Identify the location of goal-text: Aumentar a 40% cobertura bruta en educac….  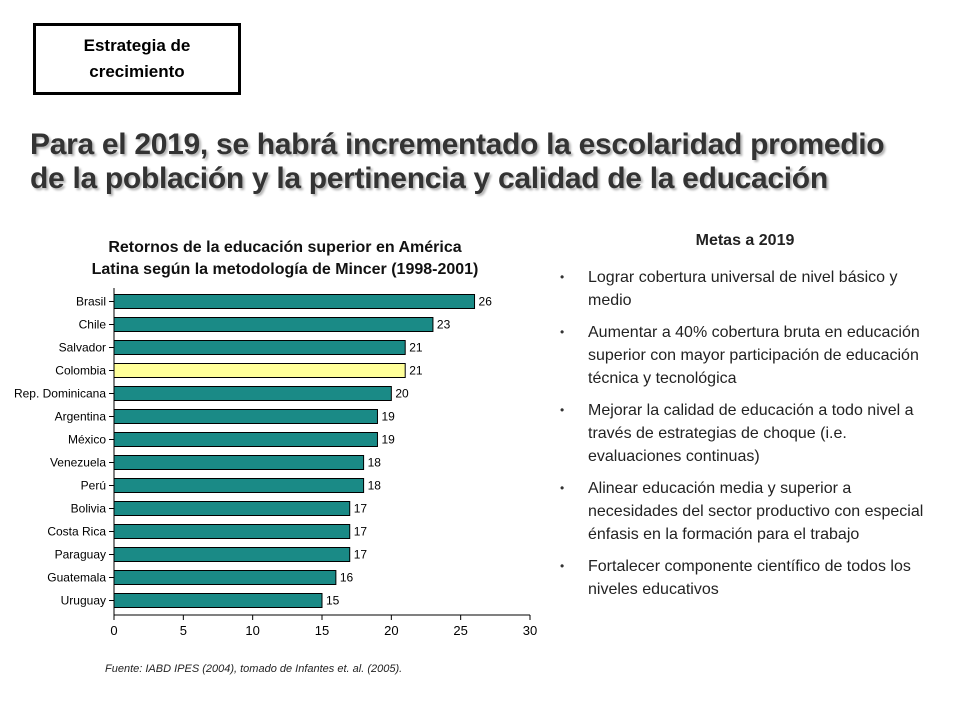
(754, 355).